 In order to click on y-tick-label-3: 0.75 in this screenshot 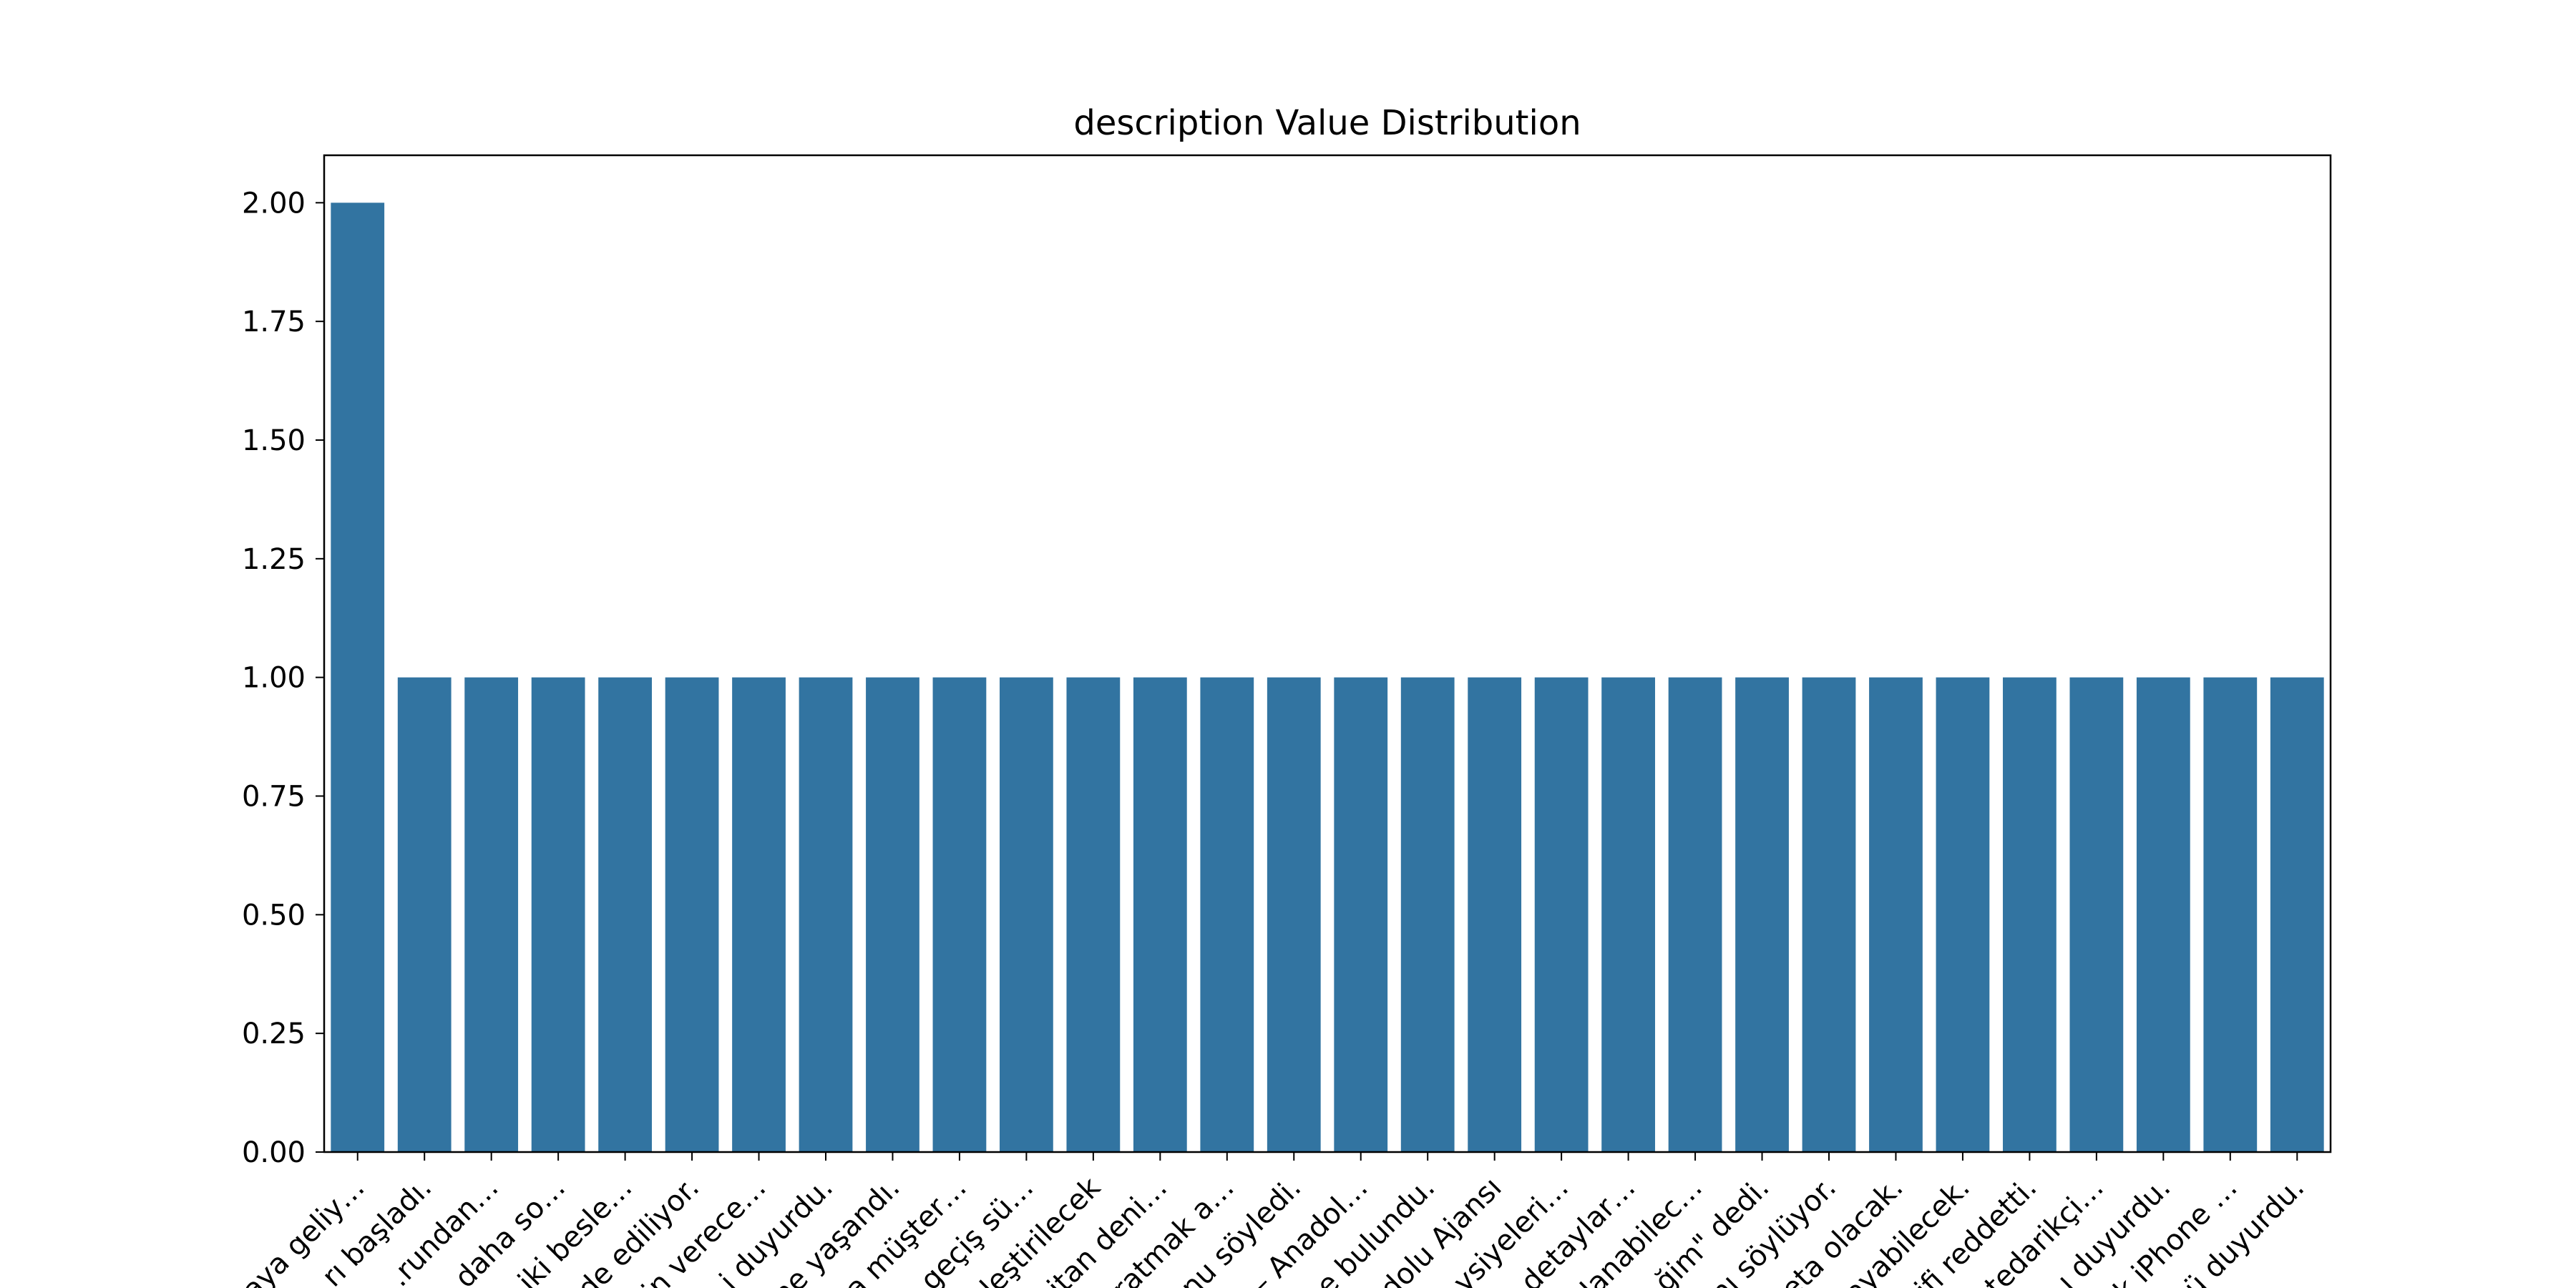, I will do `click(274, 797)`.